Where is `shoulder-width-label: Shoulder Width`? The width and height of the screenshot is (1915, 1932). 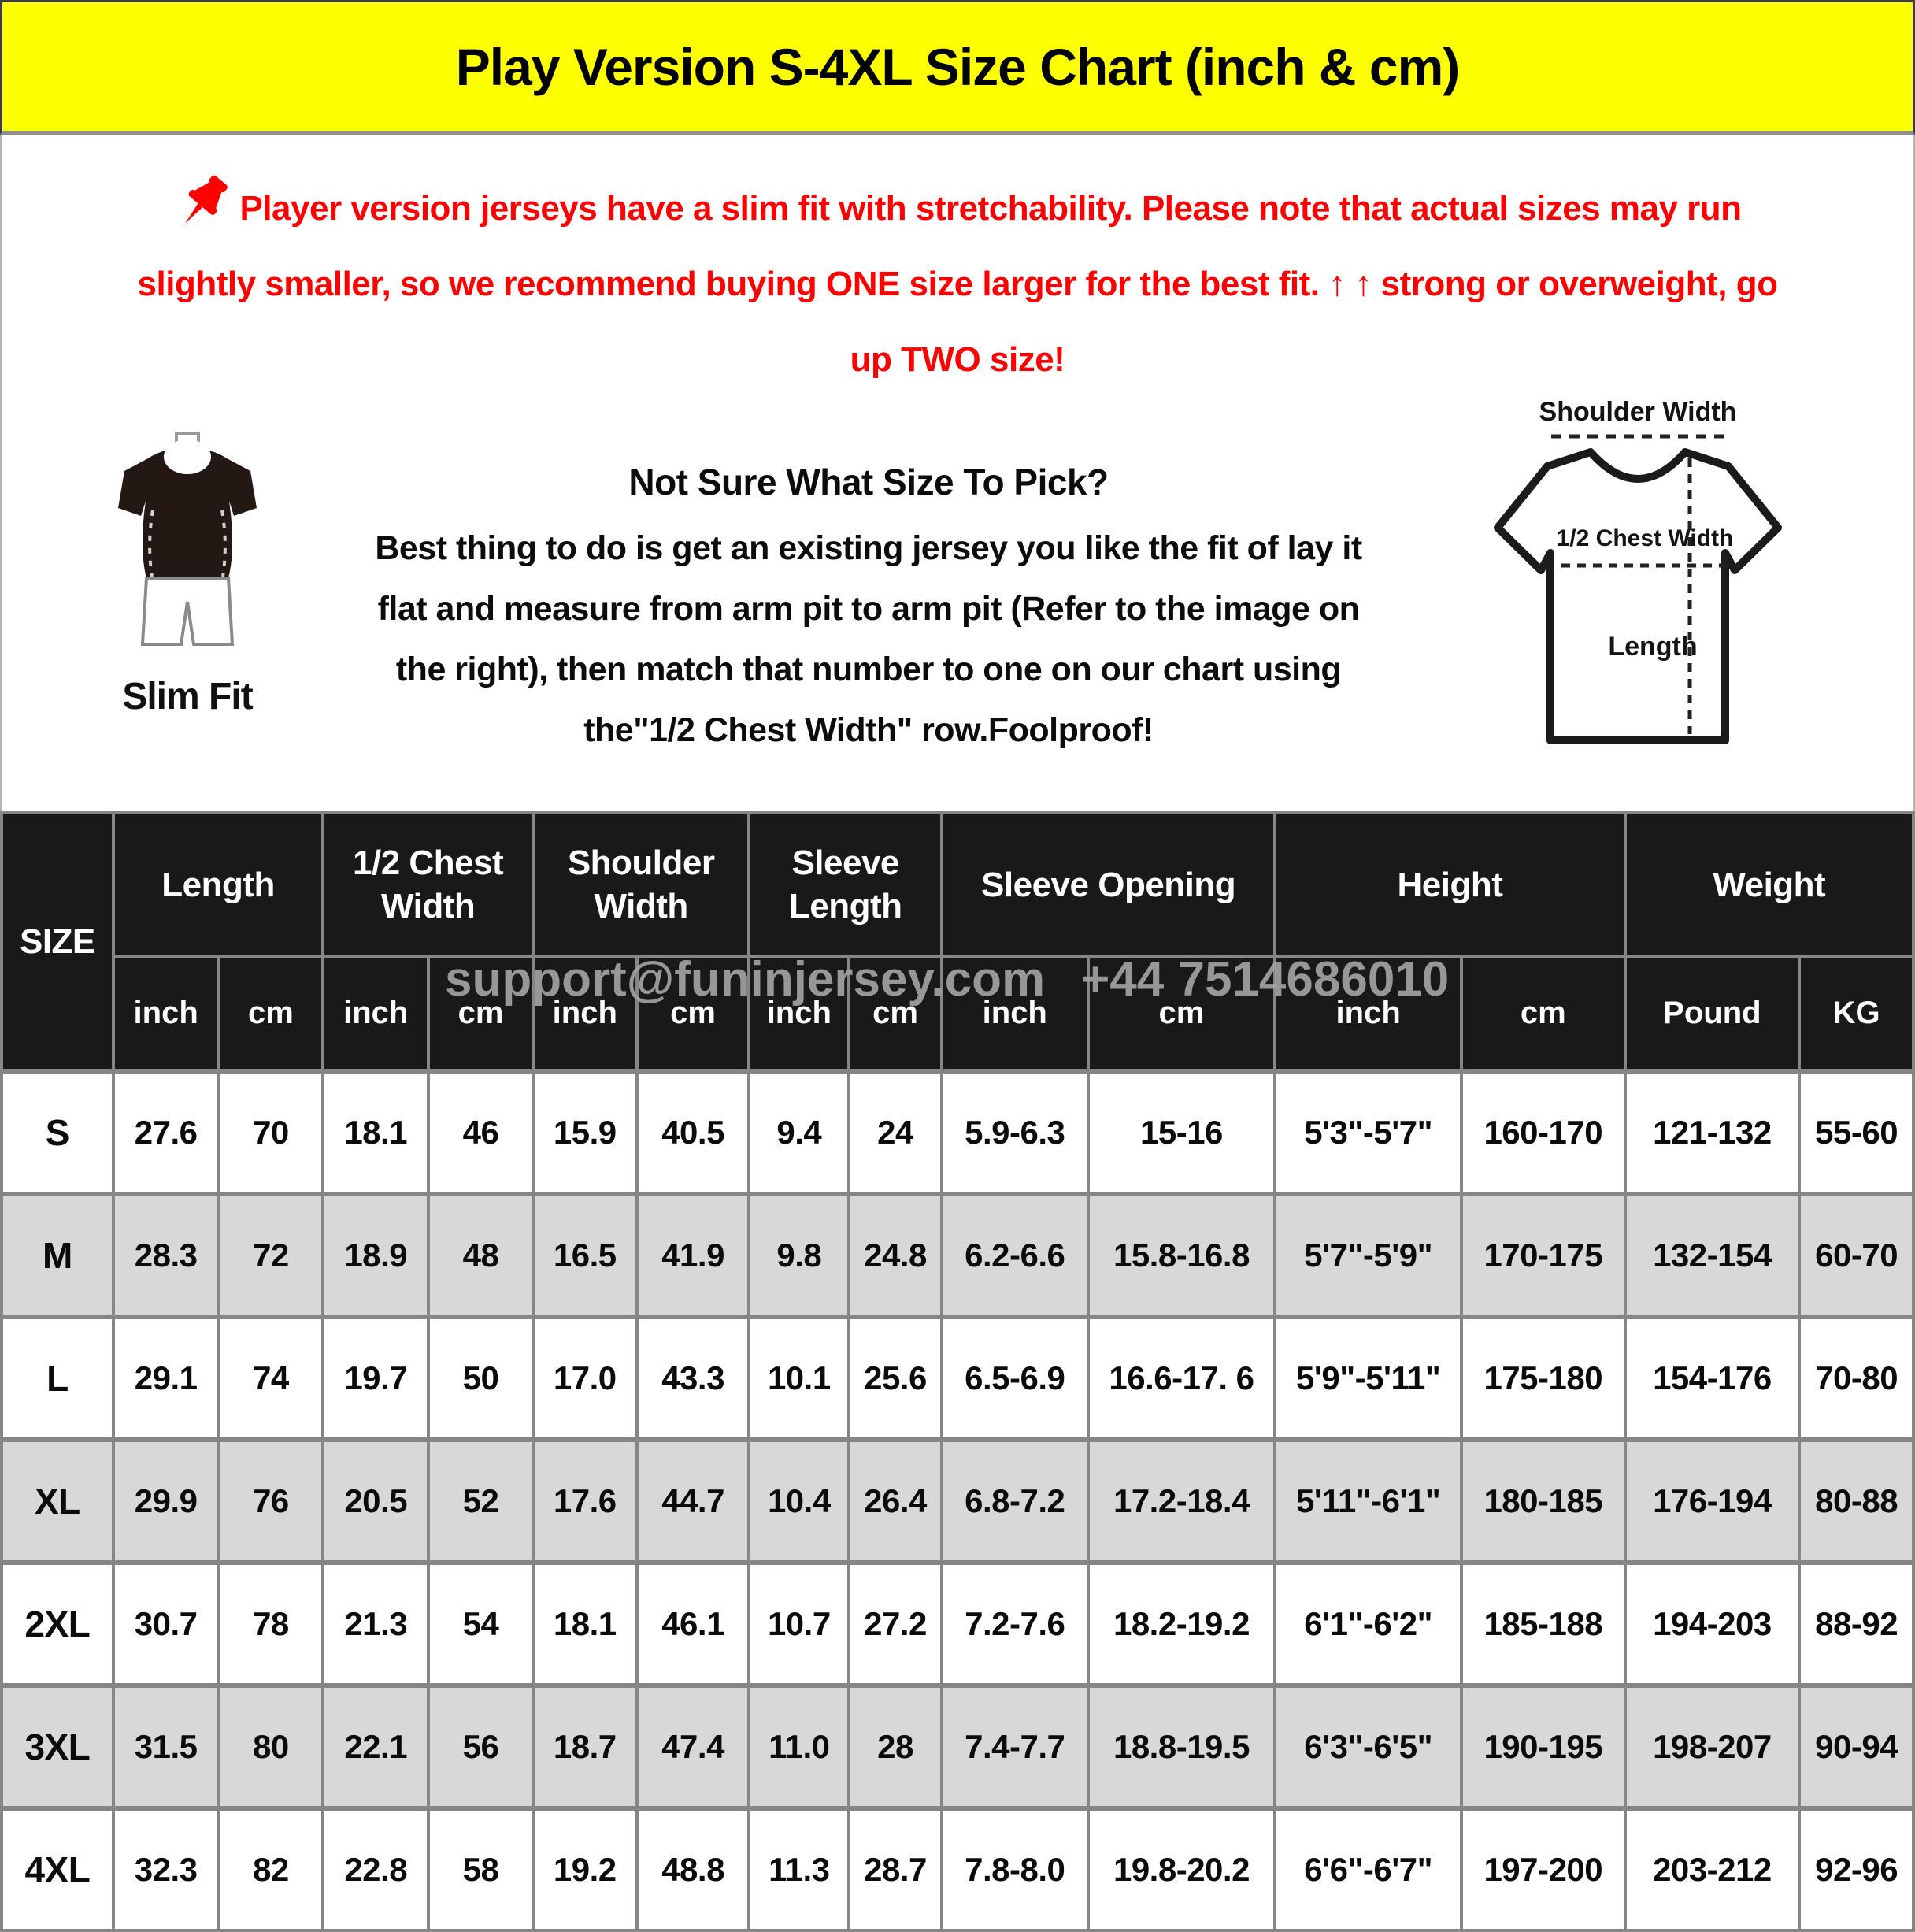 shoulder-width-label: Shoulder Width is located at coordinates (1638, 412).